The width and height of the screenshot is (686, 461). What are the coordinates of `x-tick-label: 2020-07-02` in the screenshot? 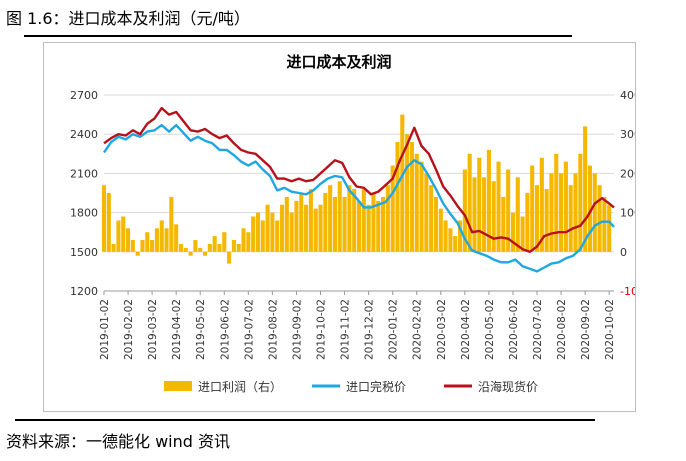 It's located at (538, 329).